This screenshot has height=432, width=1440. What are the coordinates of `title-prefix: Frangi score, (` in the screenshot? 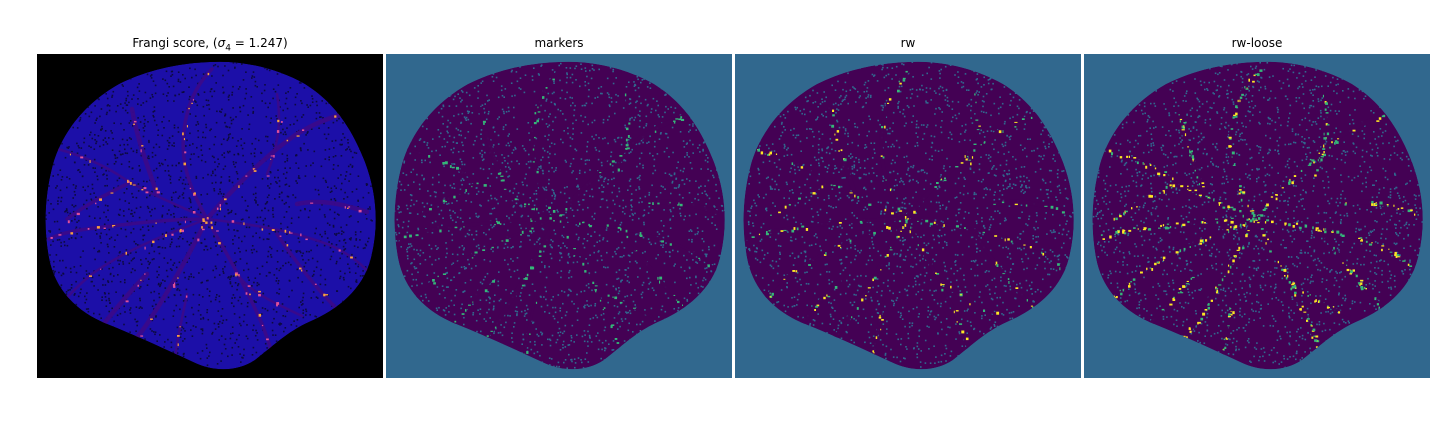 It's located at (175, 43).